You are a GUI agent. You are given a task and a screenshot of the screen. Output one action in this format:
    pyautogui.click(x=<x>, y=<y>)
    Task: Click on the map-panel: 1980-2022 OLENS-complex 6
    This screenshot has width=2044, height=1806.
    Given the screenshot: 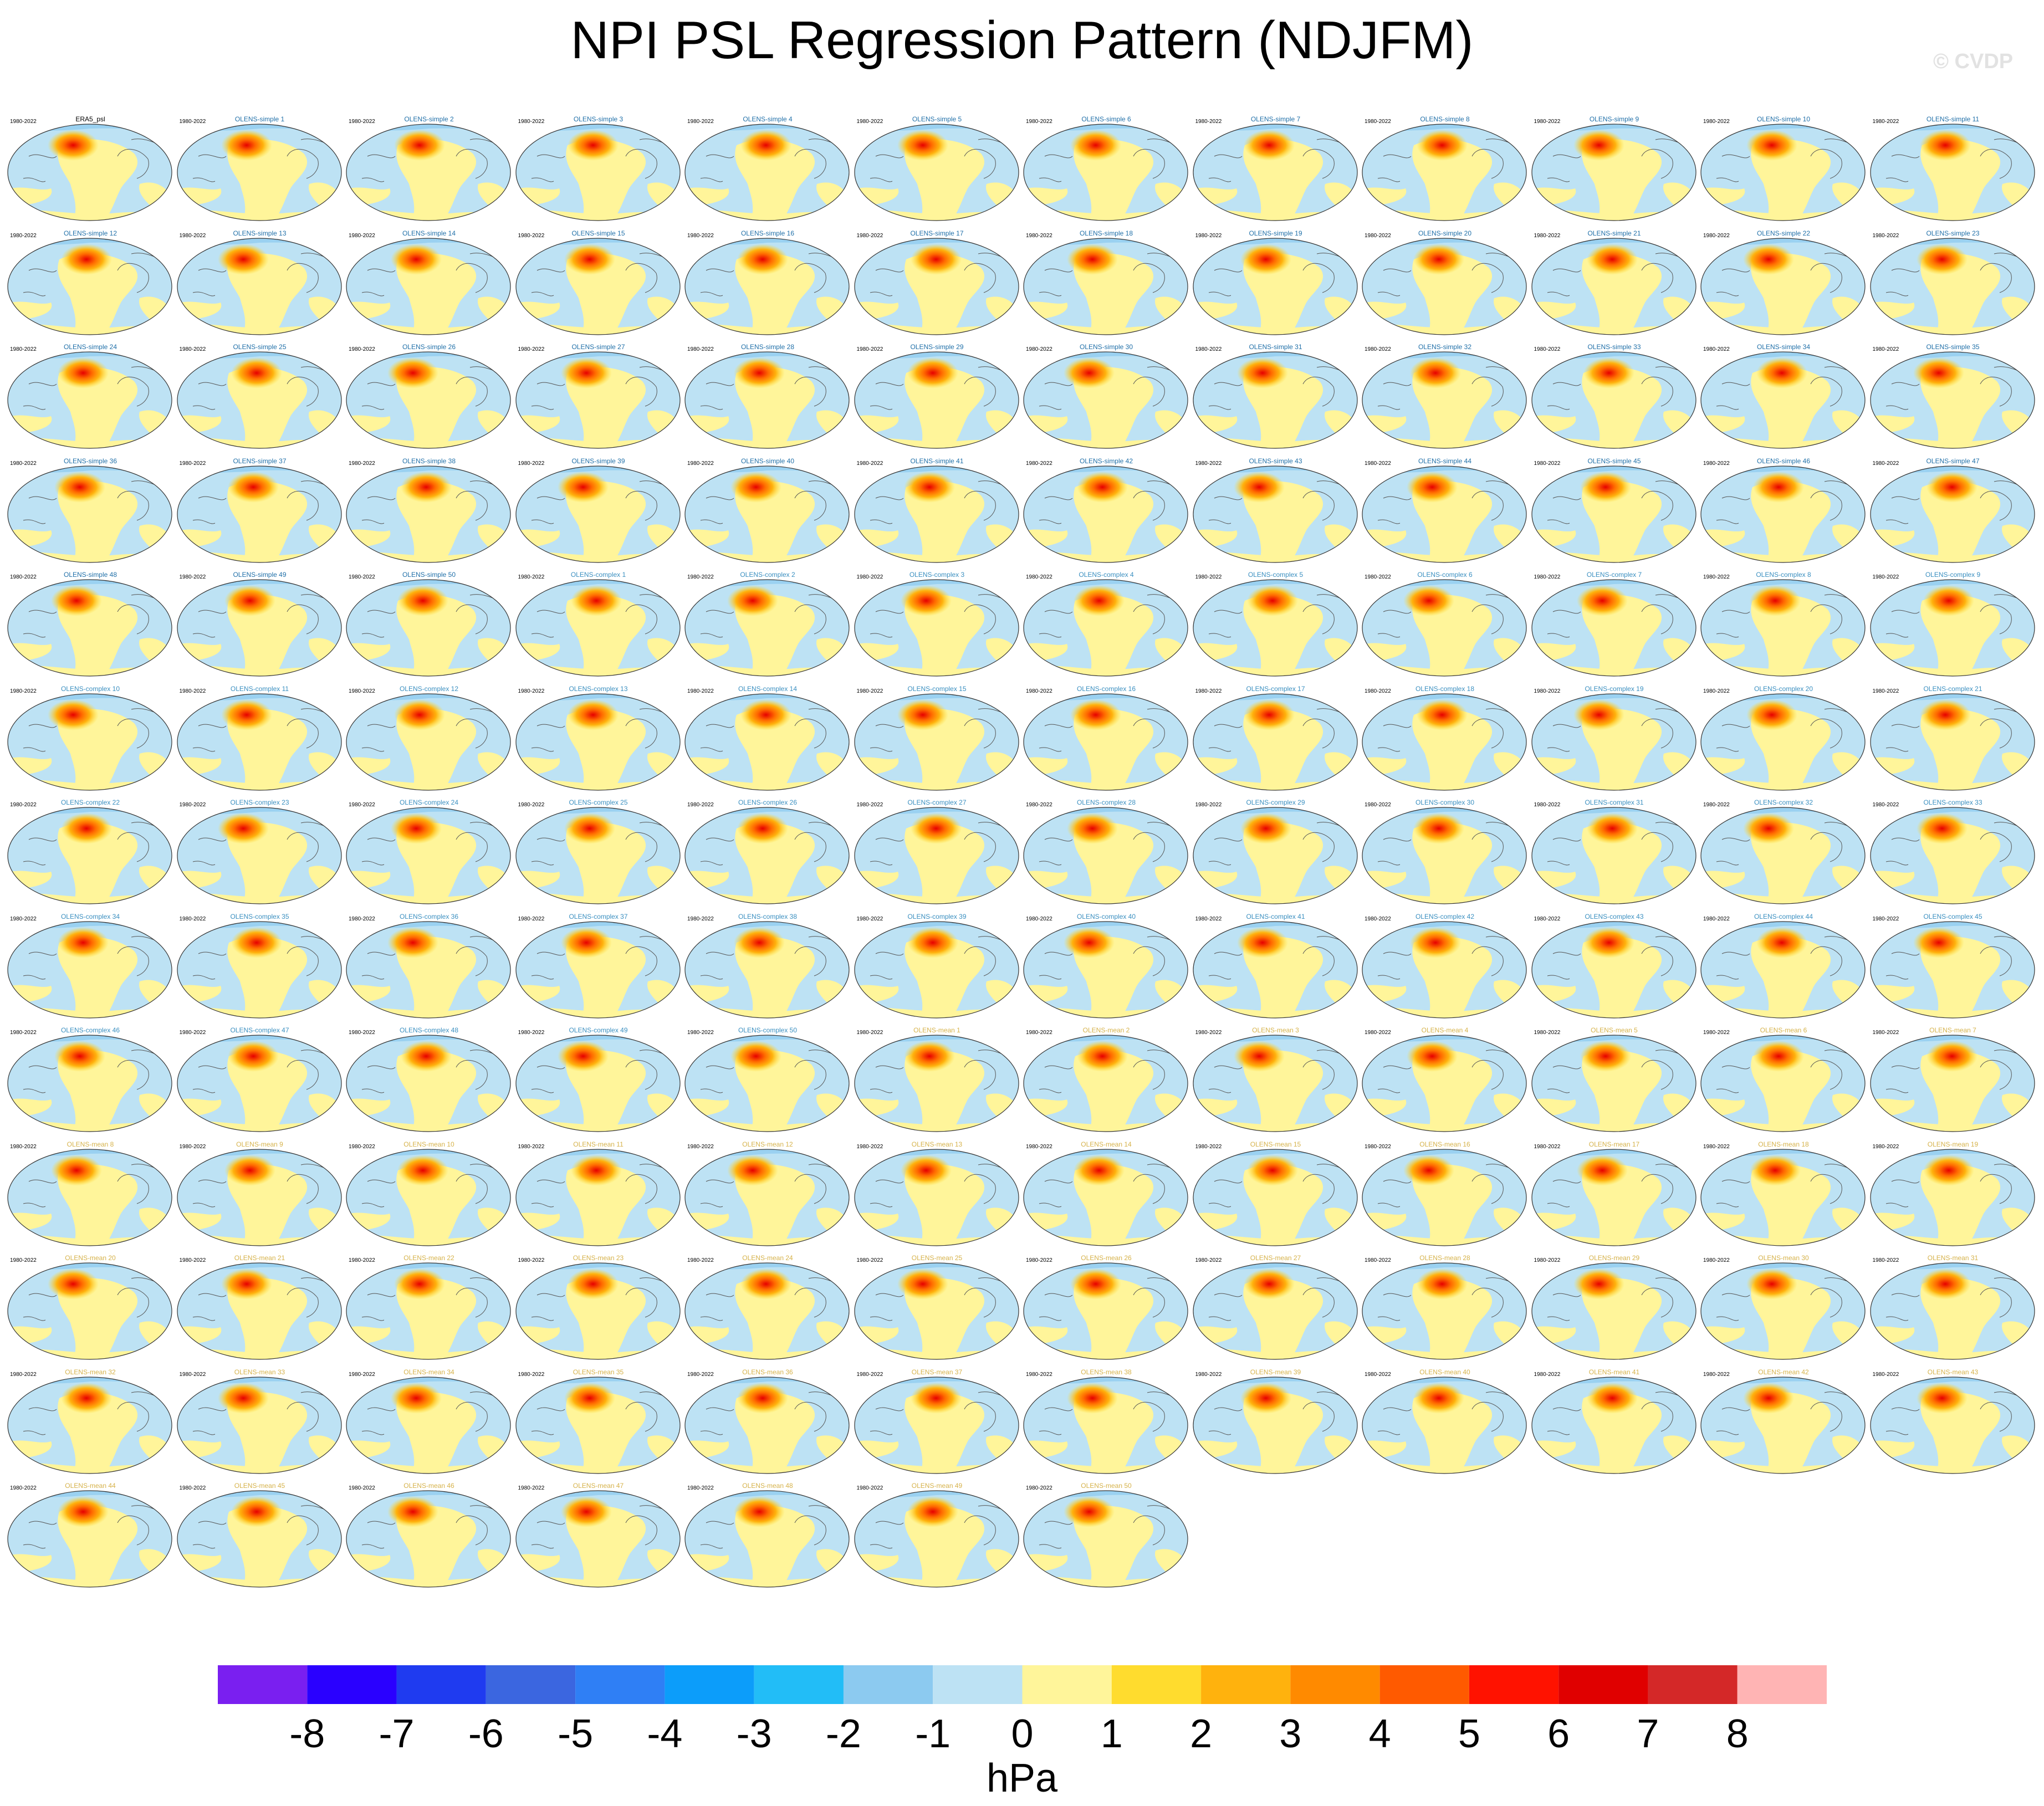 What is the action you would take?
    pyautogui.click(x=1445, y=625)
    